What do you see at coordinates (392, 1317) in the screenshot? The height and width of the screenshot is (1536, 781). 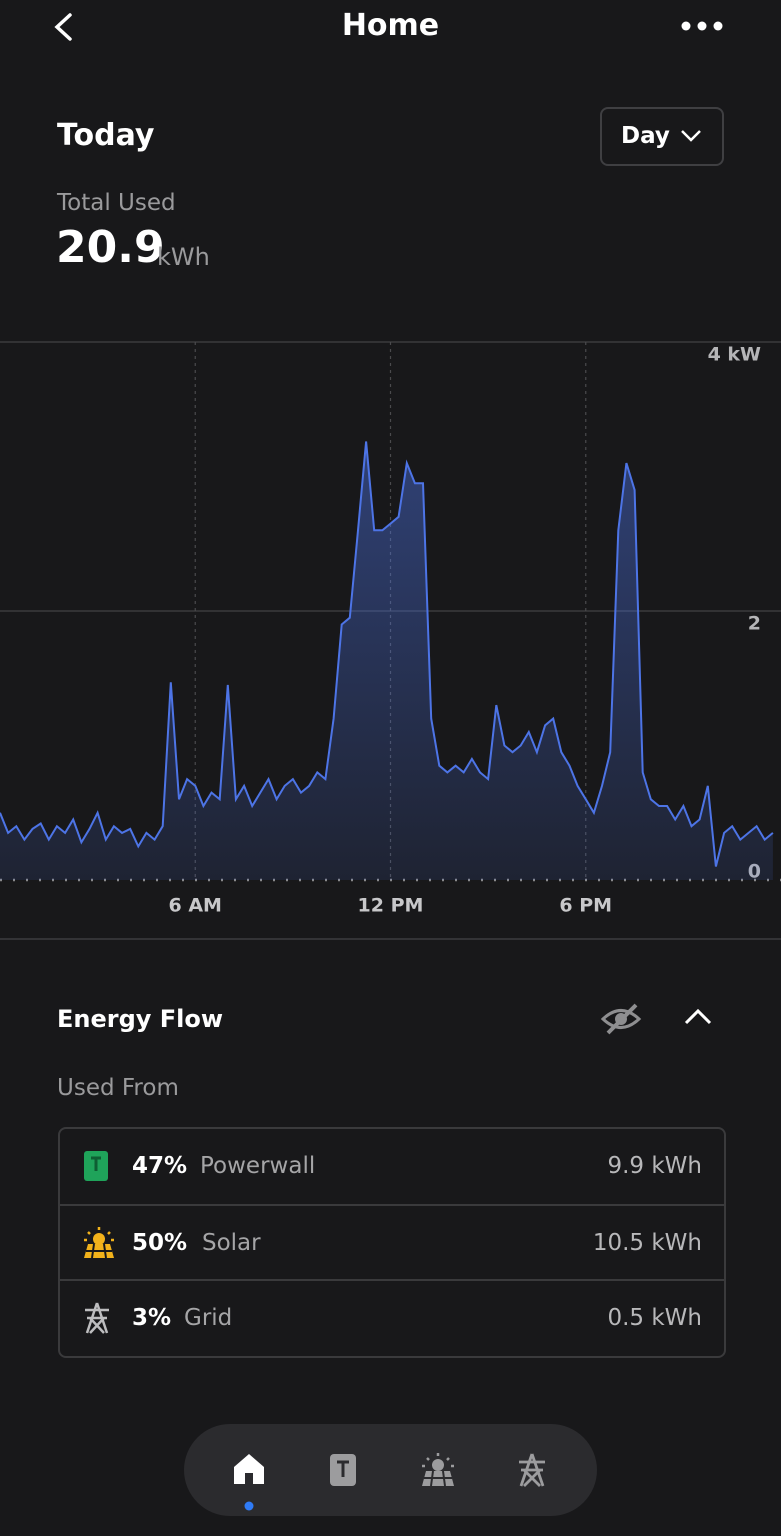 I see `source-row: 3% Grid 0.5 kWh` at bounding box center [392, 1317].